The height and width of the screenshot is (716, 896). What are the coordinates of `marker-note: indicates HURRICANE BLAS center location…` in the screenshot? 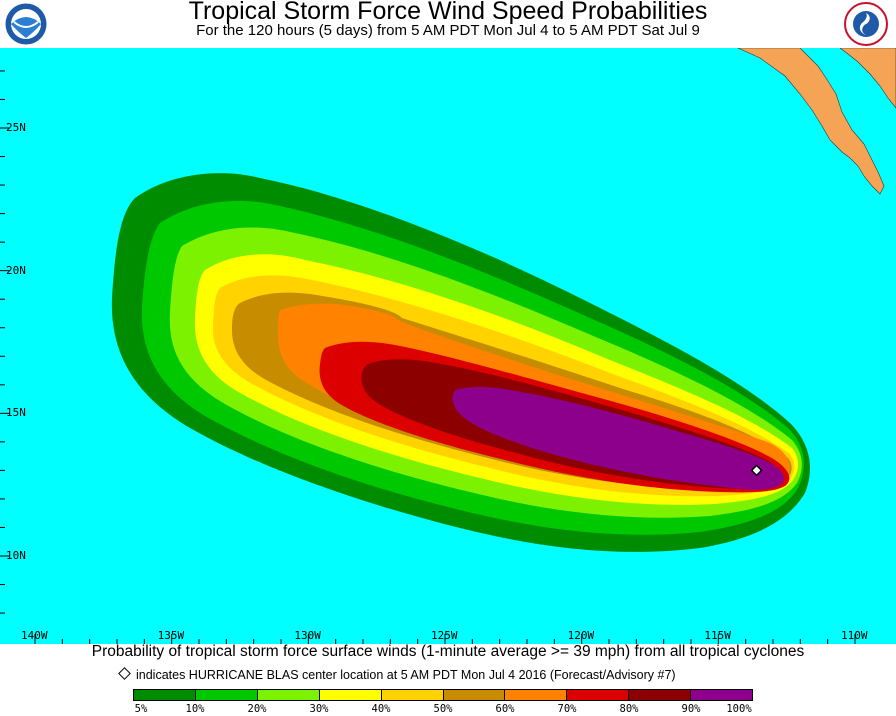 It's located at (397, 674).